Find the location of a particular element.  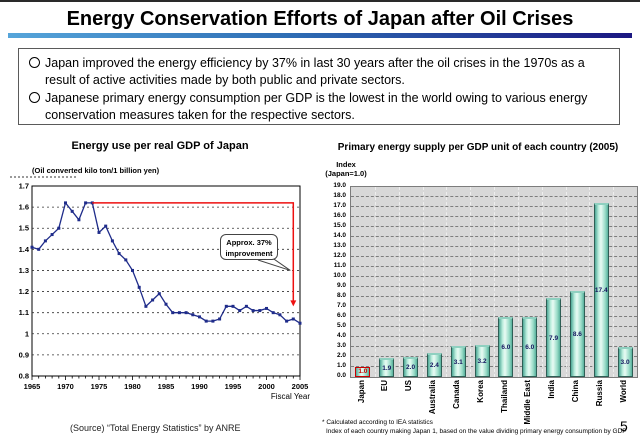

bar-eu: 1.9 is located at coordinates (387, 367).